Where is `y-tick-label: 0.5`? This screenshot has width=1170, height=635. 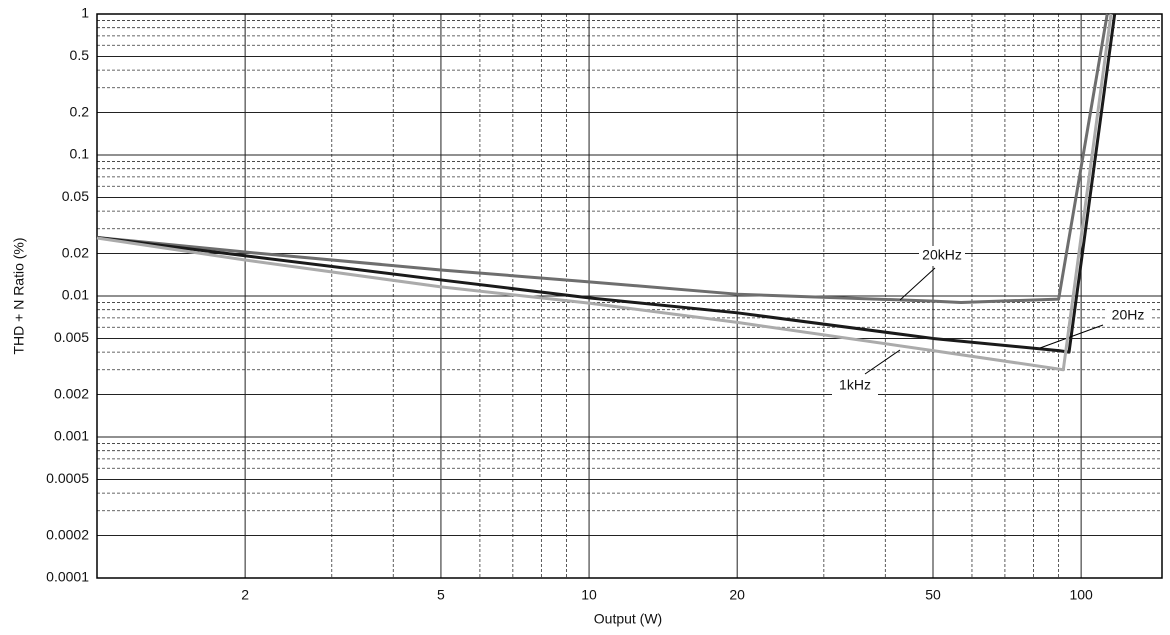 y-tick-label: 0.5 is located at coordinates (80, 55).